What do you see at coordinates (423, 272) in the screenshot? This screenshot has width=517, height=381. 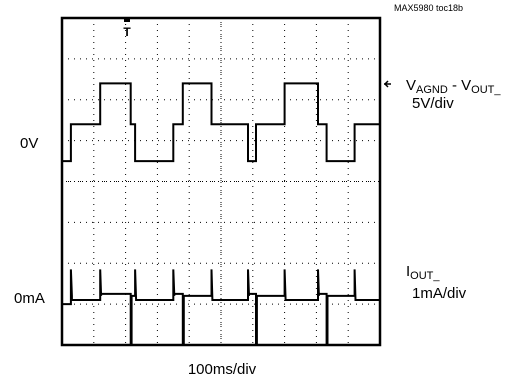 I see `ch2-label: IOUT_` at bounding box center [423, 272].